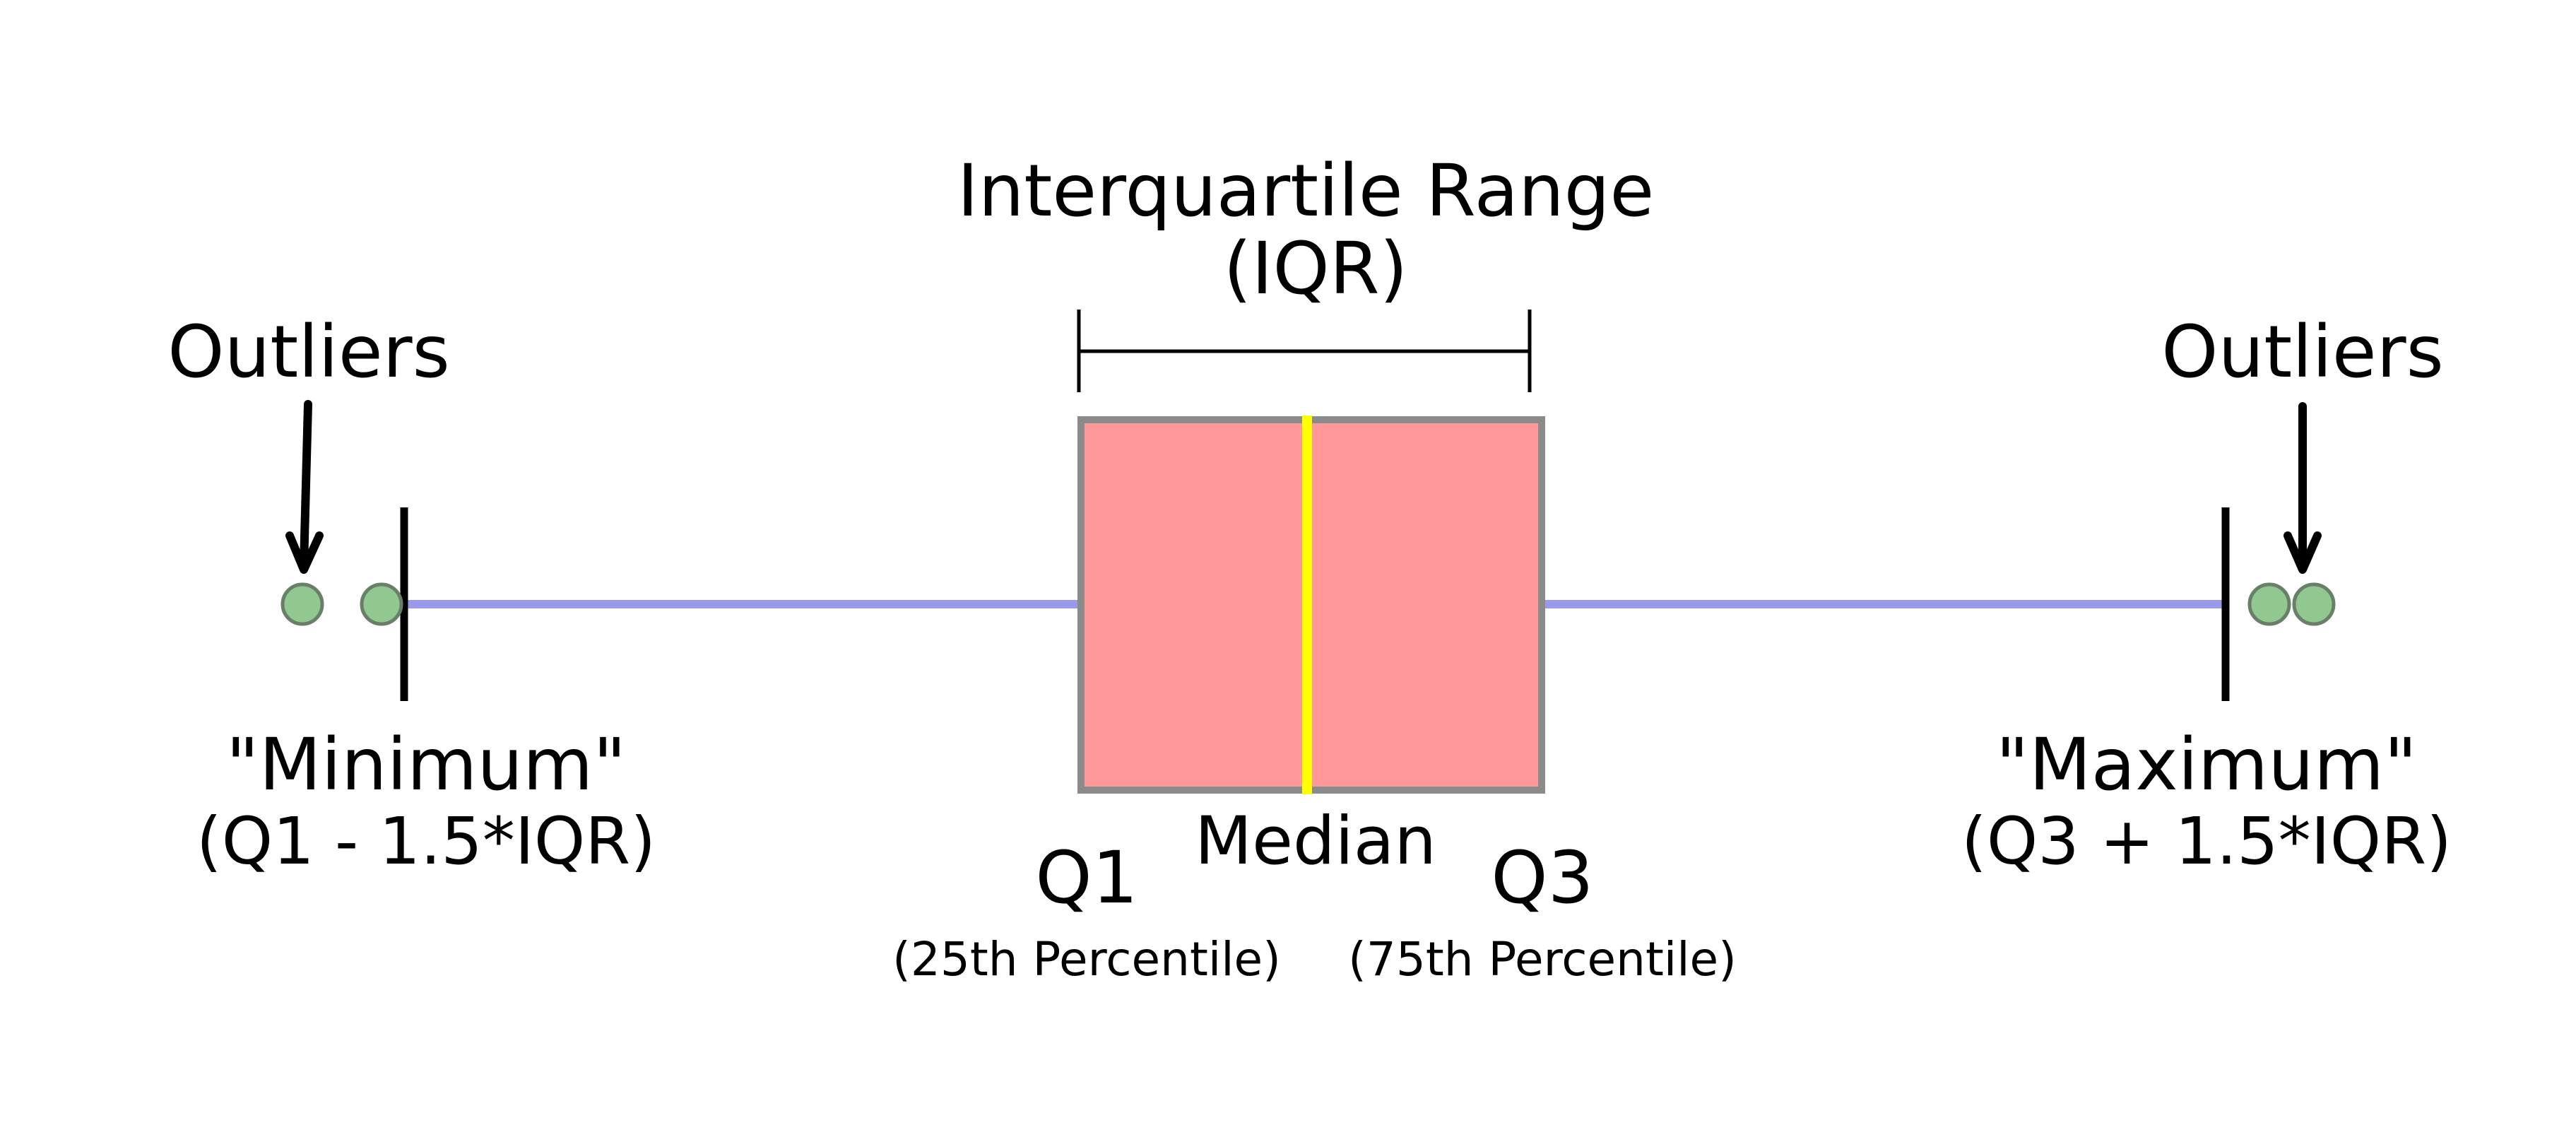 Image resolution: width=2576 pixels, height=1130 pixels. Describe the element at coordinates (2302, 352) in the screenshot. I see `outliers-right-label: Outliers` at that location.